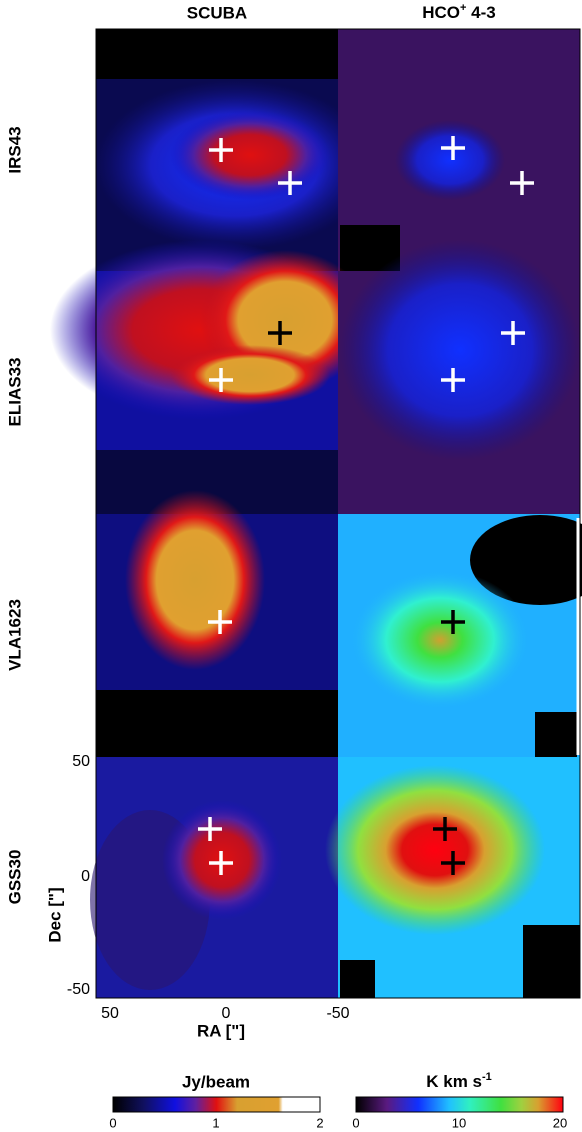  What do you see at coordinates (226, 1013) in the screenshot?
I see `x-tick-label: 0` at bounding box center [226, 1013].